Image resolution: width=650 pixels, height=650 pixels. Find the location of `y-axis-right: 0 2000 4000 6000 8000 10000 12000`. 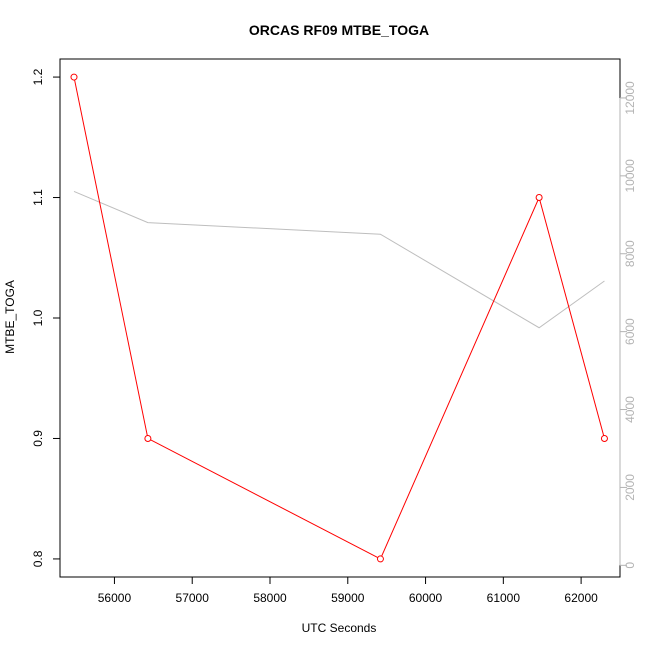

y-axis-right: 0 2000 4000 6000 8000 10000 12000 is located at coordinates (628, 325).